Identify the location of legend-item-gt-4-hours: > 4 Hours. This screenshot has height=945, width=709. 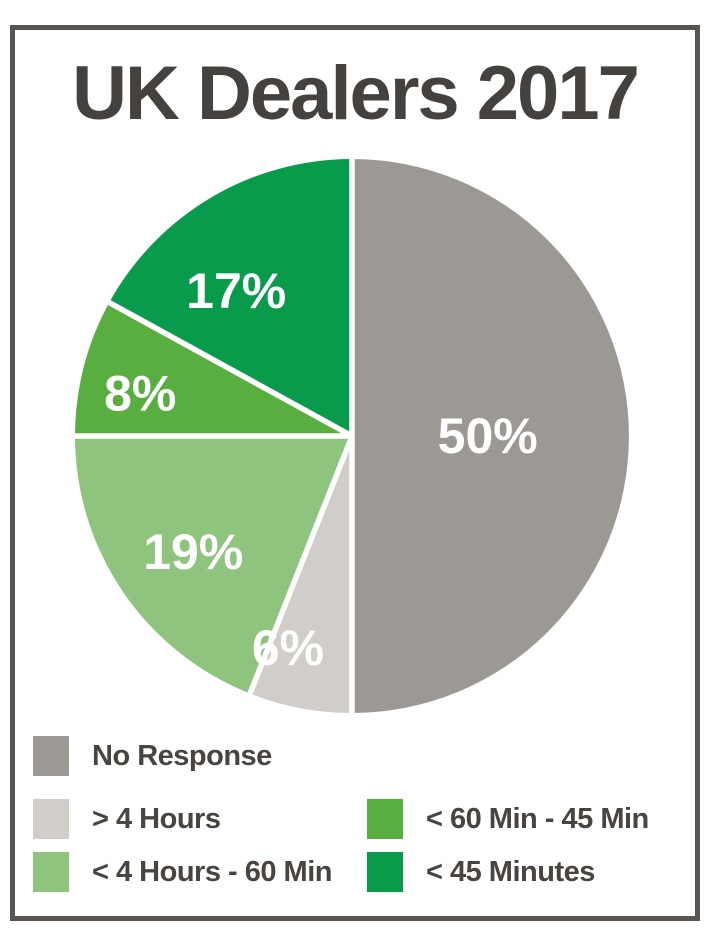
(127, 819).